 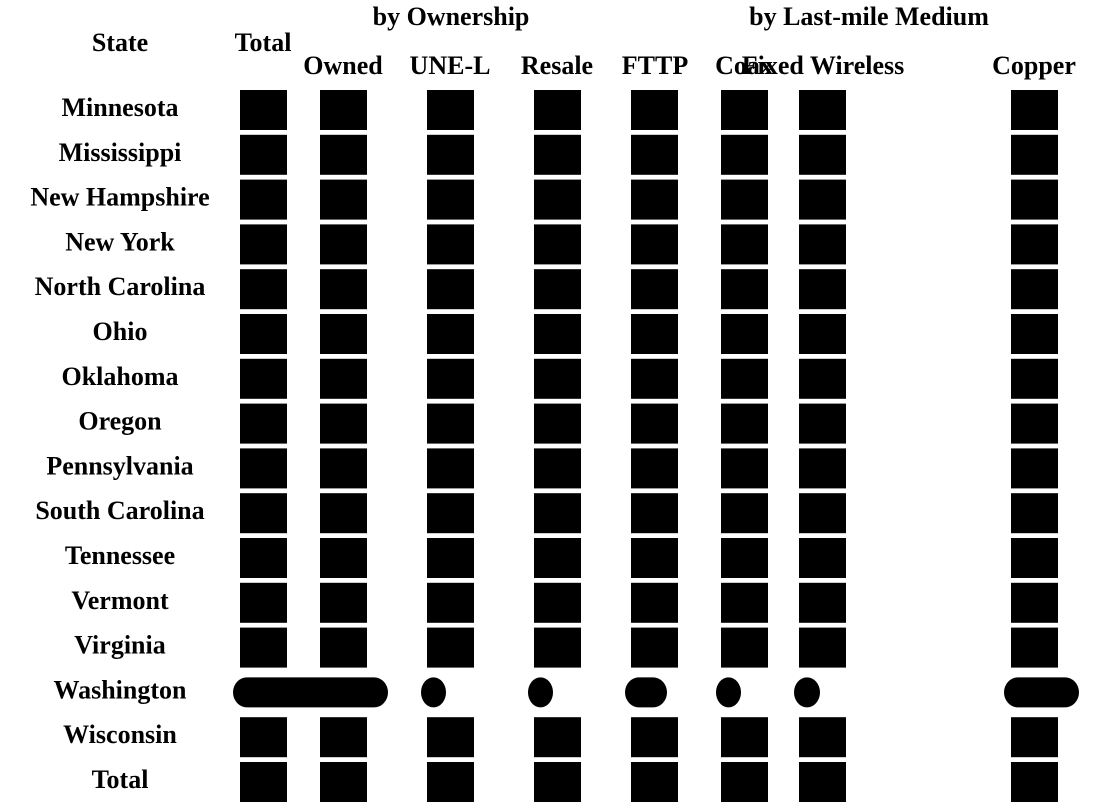 I want to click on row-label: Virginia, so click(x=119, y=645).